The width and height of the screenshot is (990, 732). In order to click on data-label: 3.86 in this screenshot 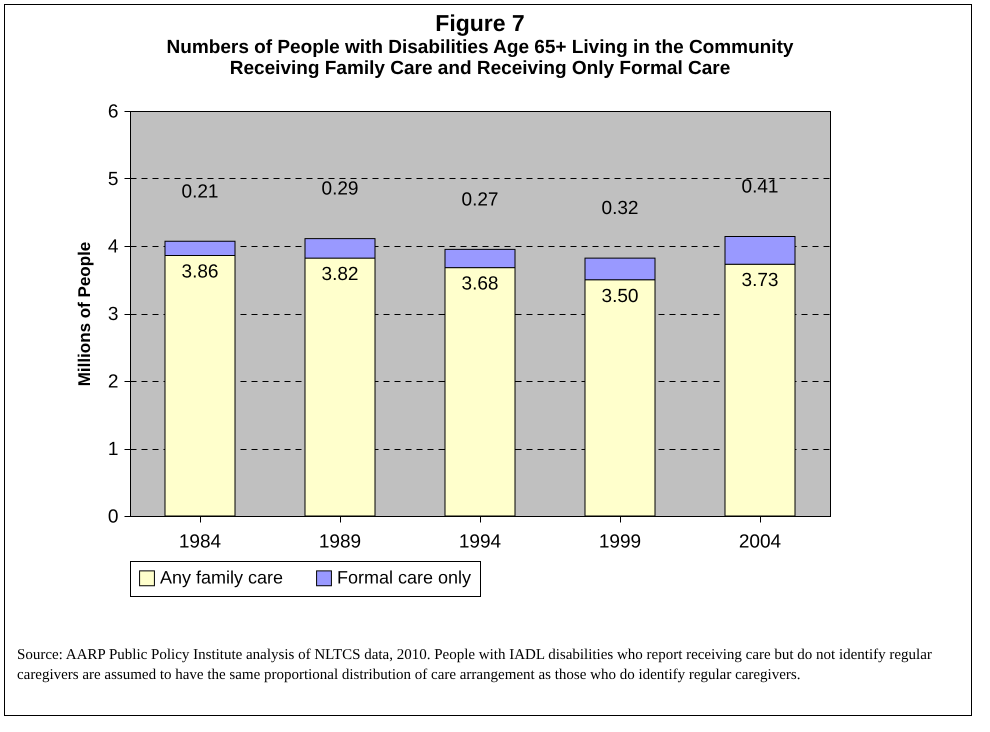, I will do `click(200, 271)`.